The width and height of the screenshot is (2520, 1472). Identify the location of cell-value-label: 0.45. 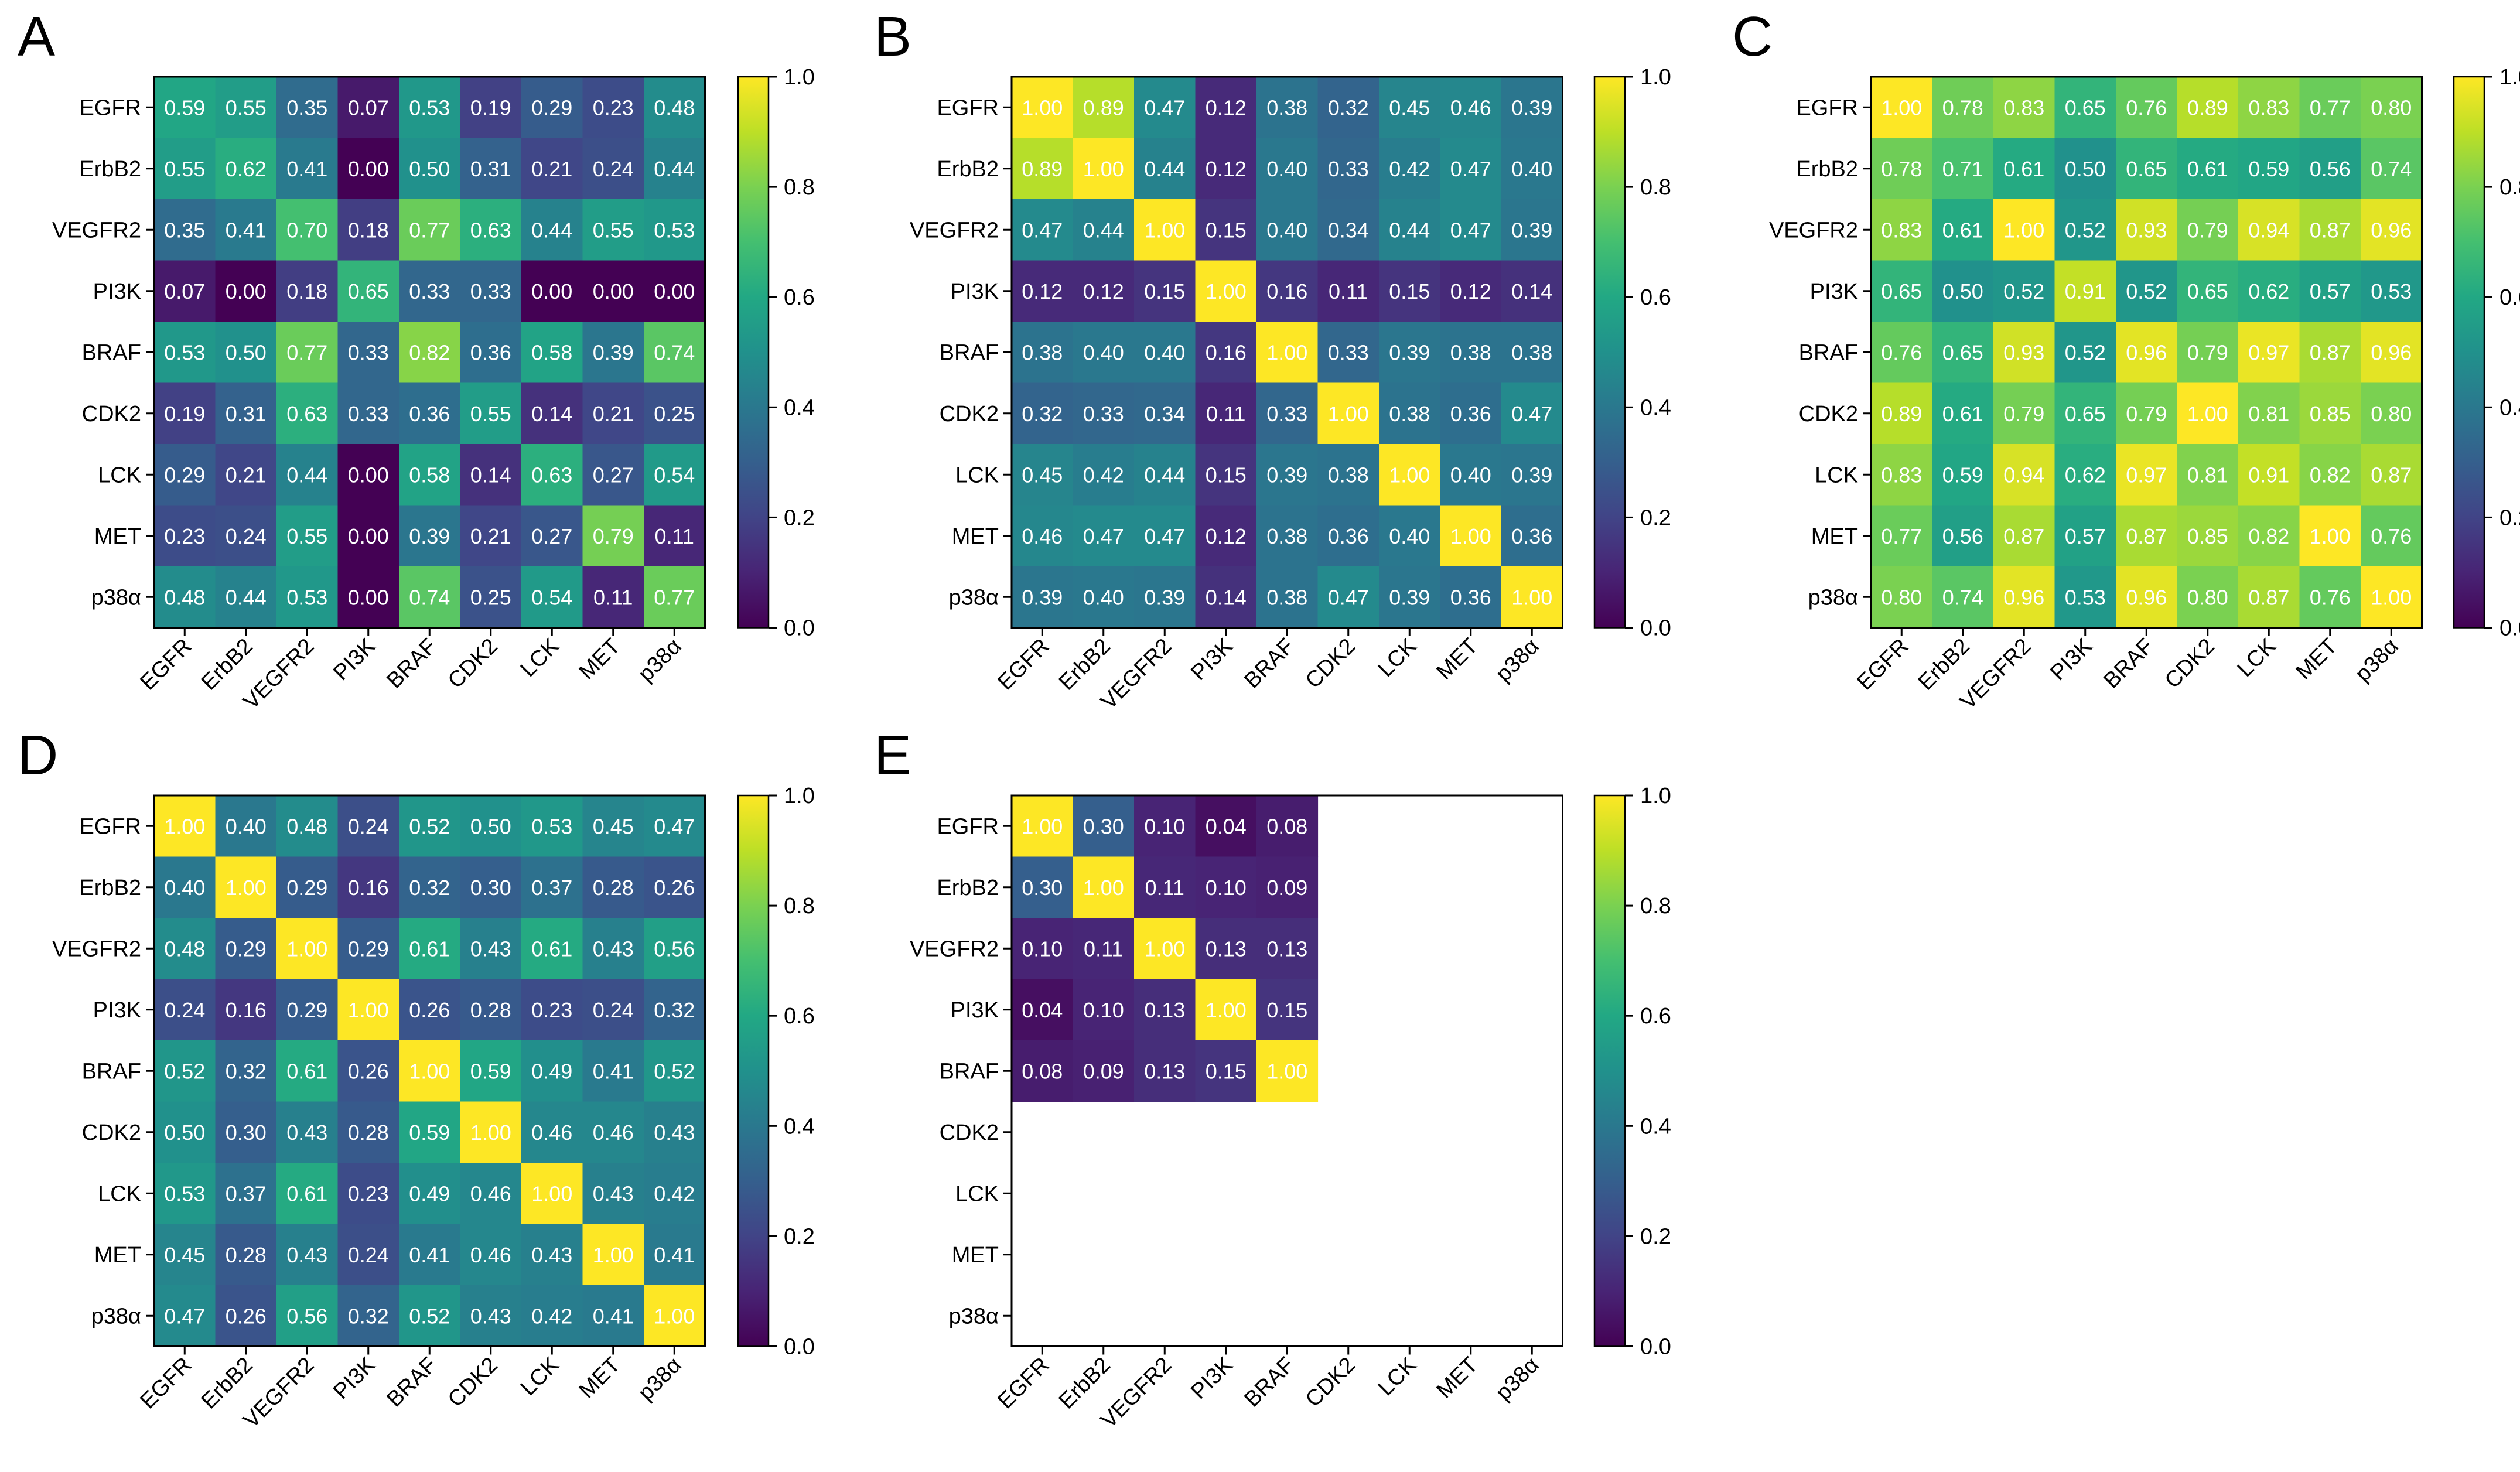
(613, 826).